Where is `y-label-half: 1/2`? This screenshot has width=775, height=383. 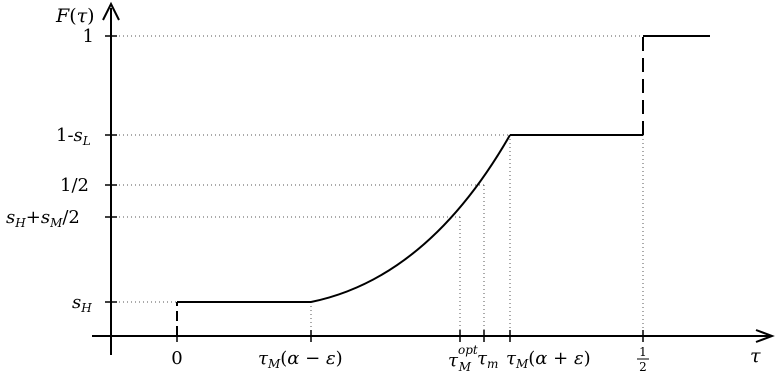 y-label-half: 1/2 is located at coordinates (74, 185).